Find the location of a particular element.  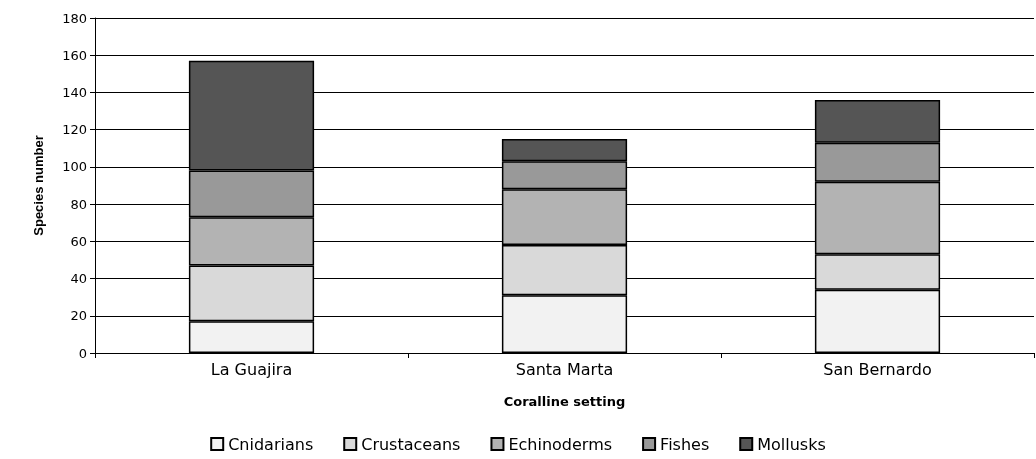

x-tick-label: La Guajira is located at coordinates (251, 369).